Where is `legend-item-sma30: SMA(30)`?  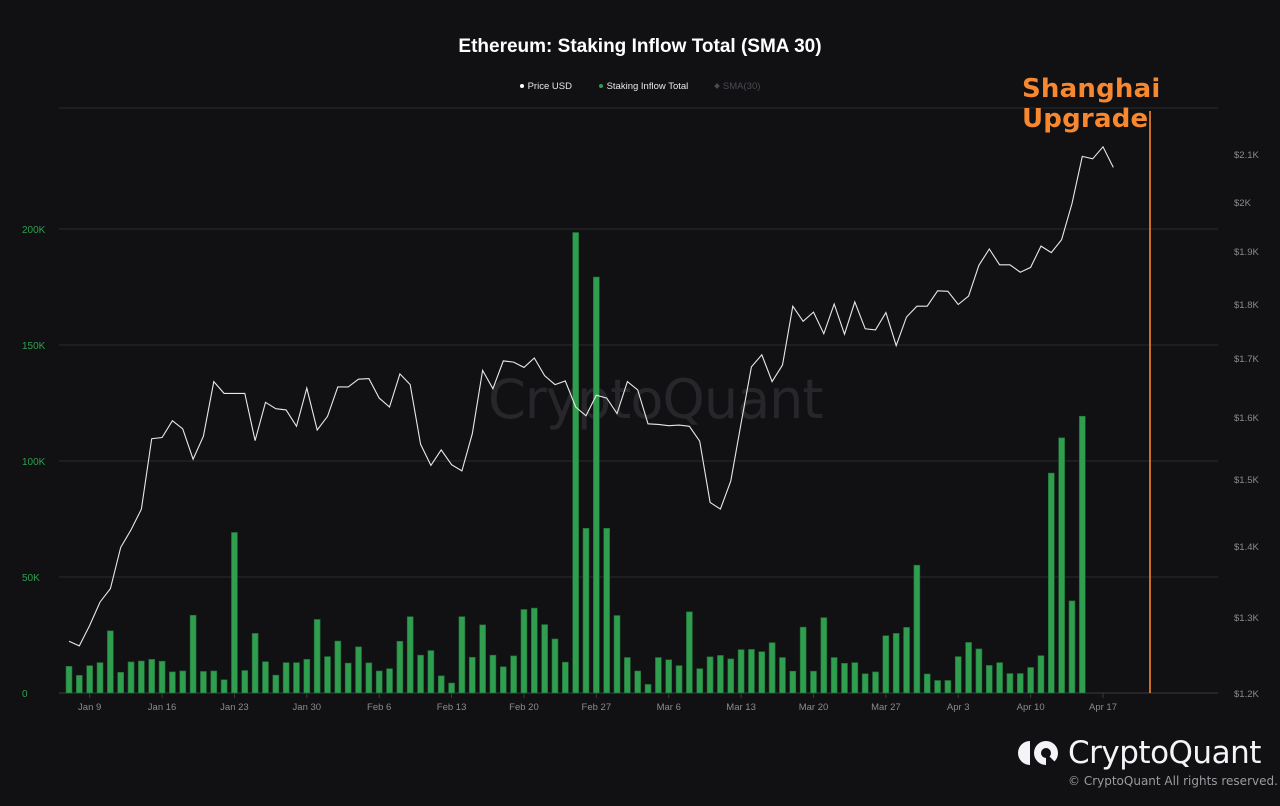 legend-item-sma30: SMA(30) is located at coordinates (737, 86).